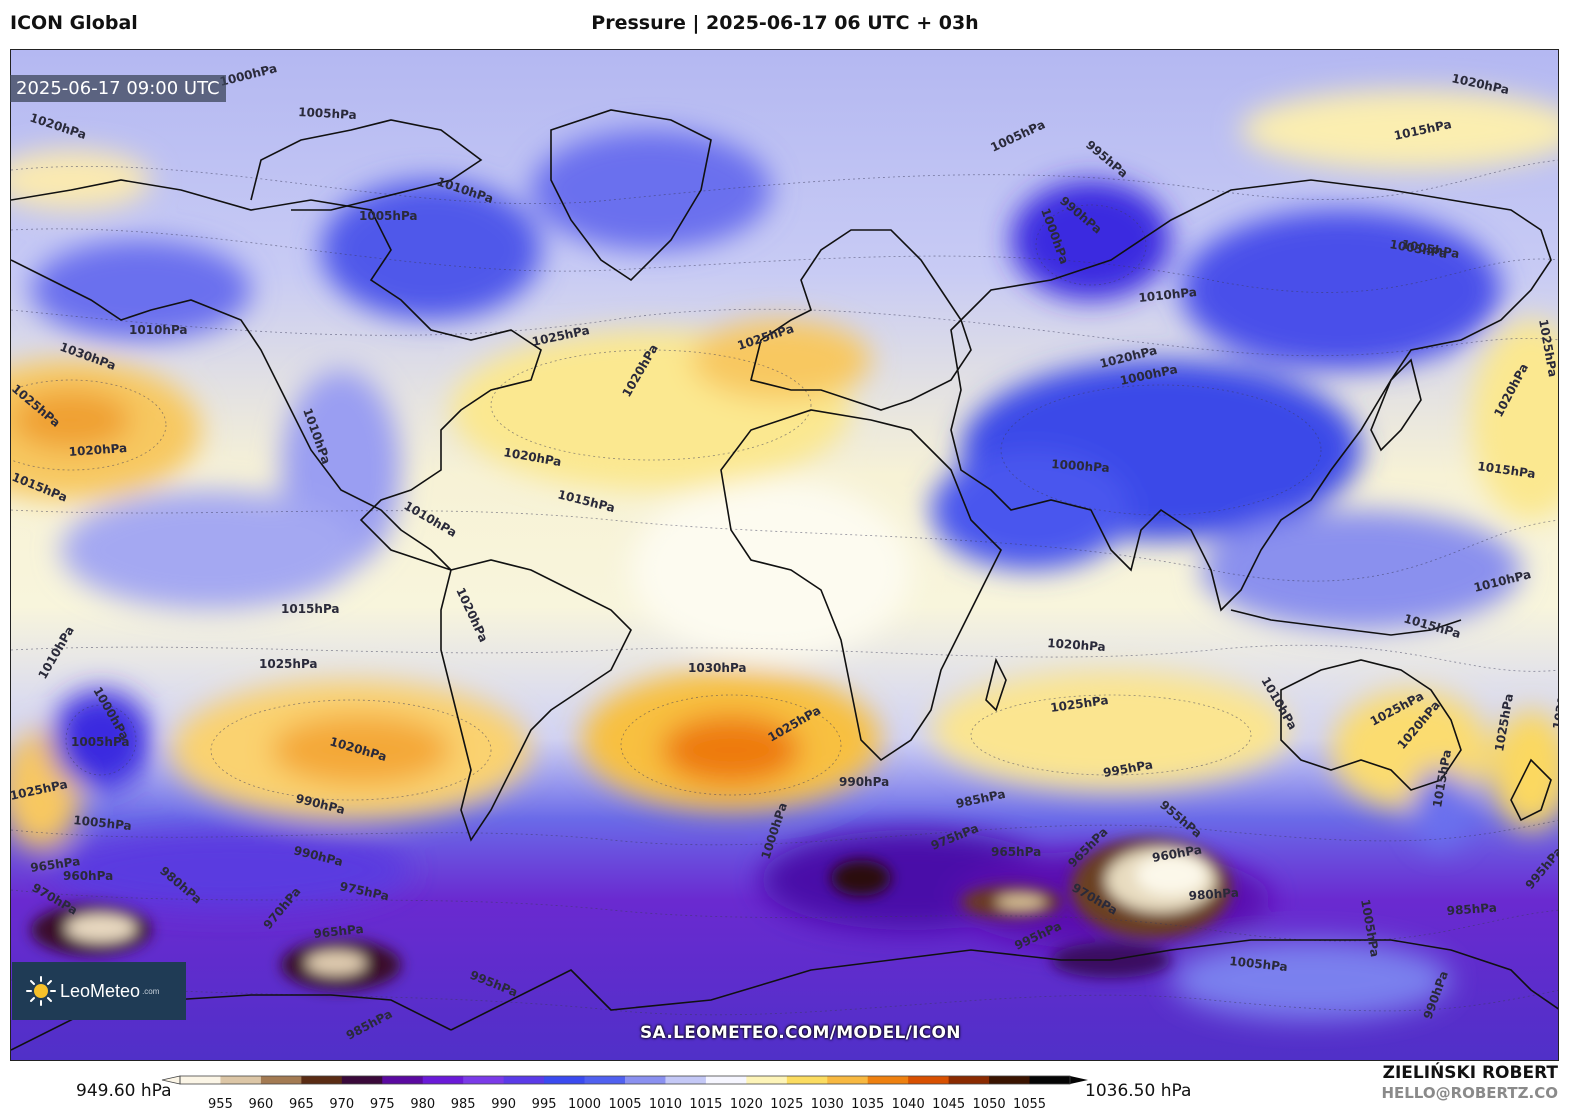 This screenshot has height=1112, width=1570. Describe the element at coordinates (1079, 1080) in the screenshot. I see `colorbar-max-arrow` at that location.